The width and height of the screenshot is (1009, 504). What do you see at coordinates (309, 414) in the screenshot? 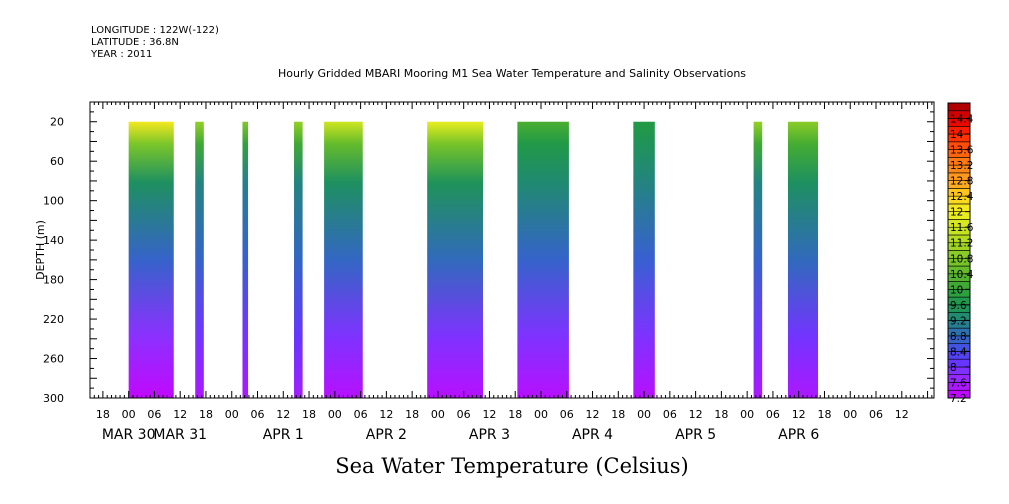
I see `x-tick-label-8: 18` at bounding box center [309, 414].